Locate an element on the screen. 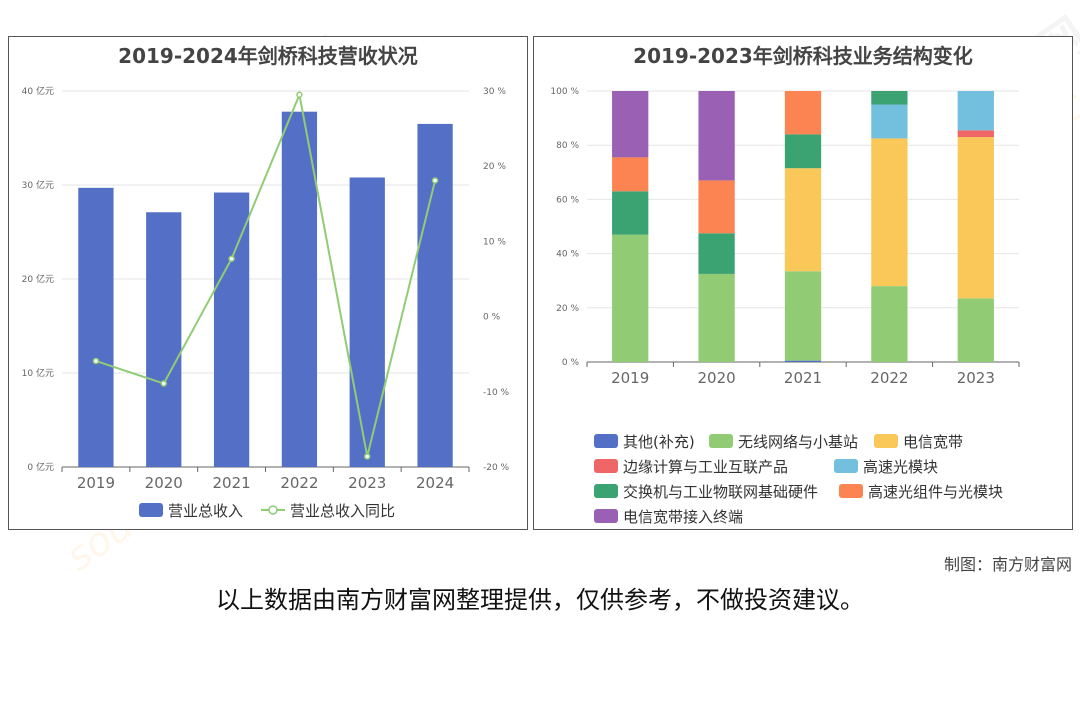 The width and height of the screenshot is (1080, 720). y-tick-label: 0 亿元 is located at coordinates (40, 467).